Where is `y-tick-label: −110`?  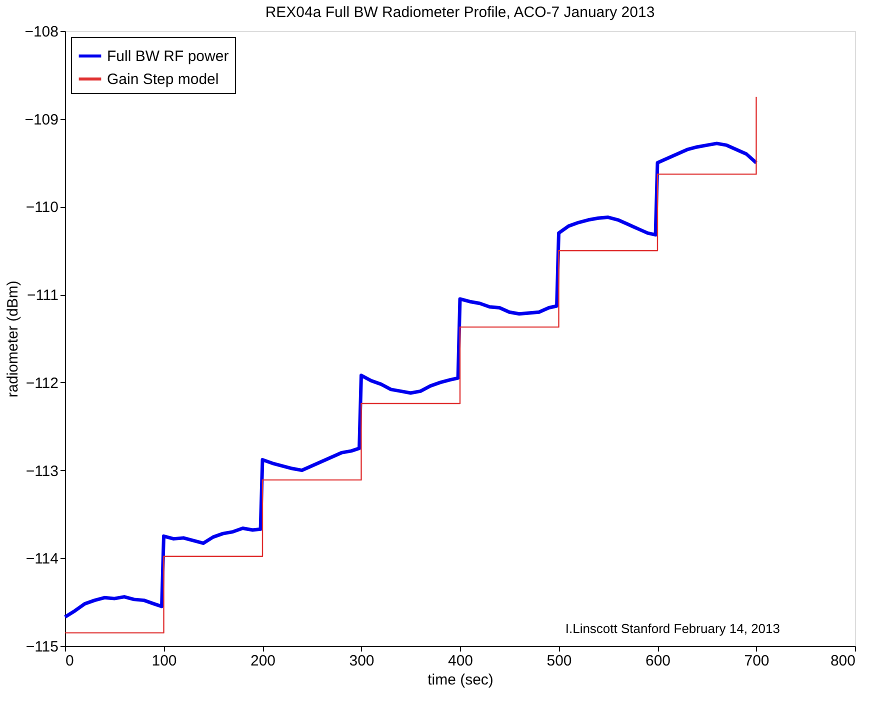 y-tick-label: −110 is located at coordinates (42, 207).